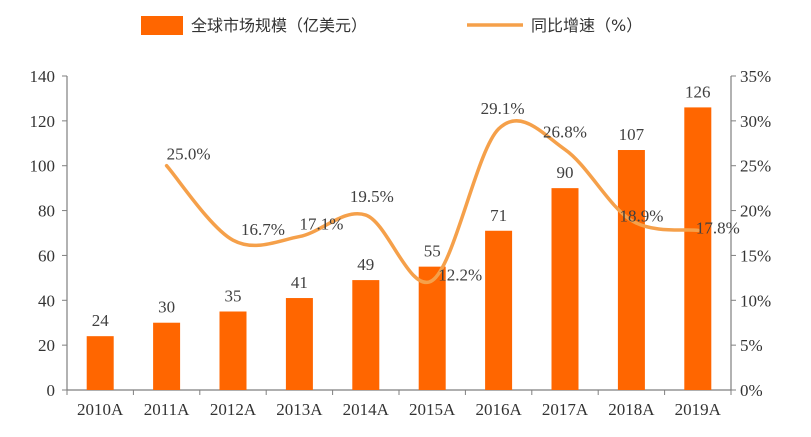 The image size is (811, 437). Describe the element at coordinates (631, 409) in the screenshot. I see `x-tick-label: 2018A` at that location.